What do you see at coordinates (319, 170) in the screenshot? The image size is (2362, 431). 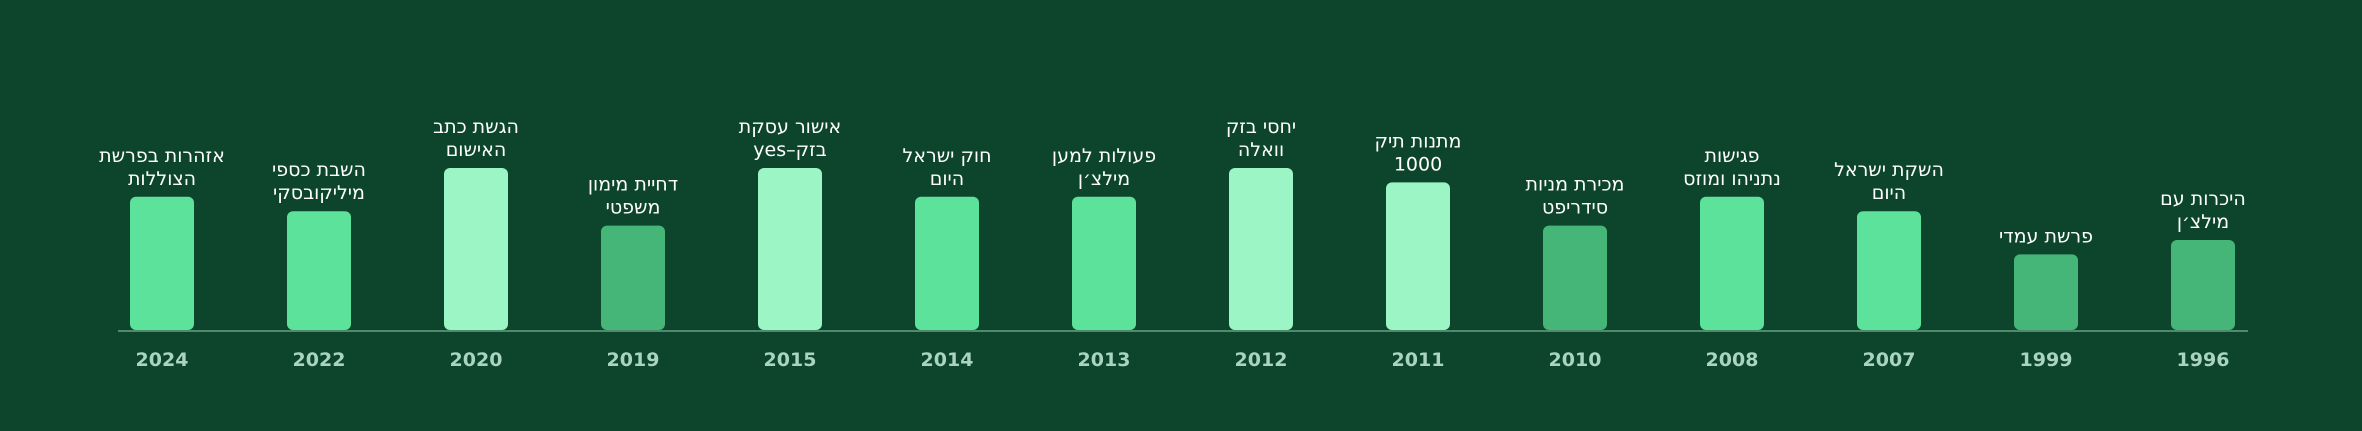 I see `bar-label-2022-line-1: השבת כספי` at bounding box center [319, 170].